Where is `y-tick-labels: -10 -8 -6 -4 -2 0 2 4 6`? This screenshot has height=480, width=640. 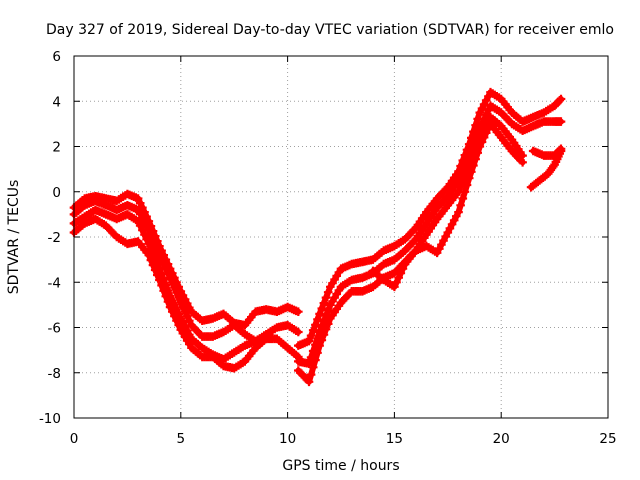
y-tick-labels: -10 -8 -6 -4 -2 0 2 4 6 is located at coordinates (50, 238).